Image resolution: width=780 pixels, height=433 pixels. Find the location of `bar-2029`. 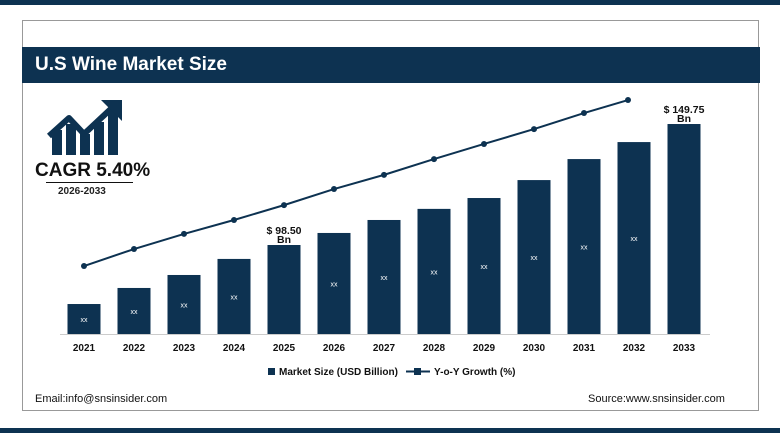

bar-2029 is located at coordinates (484, 266).